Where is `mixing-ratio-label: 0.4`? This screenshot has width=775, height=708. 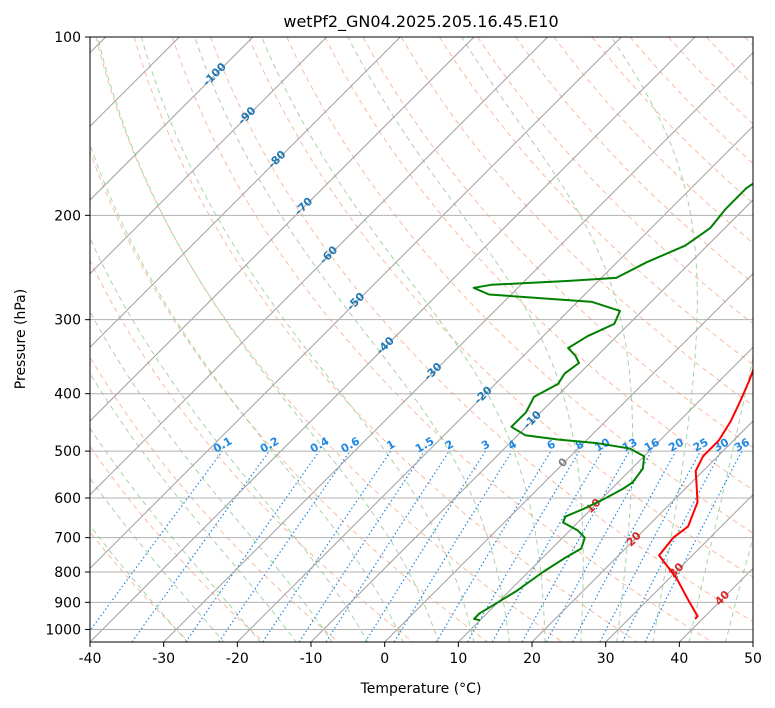 mixing-ratio-label: 0.4 is located at coordinates (320, 444).